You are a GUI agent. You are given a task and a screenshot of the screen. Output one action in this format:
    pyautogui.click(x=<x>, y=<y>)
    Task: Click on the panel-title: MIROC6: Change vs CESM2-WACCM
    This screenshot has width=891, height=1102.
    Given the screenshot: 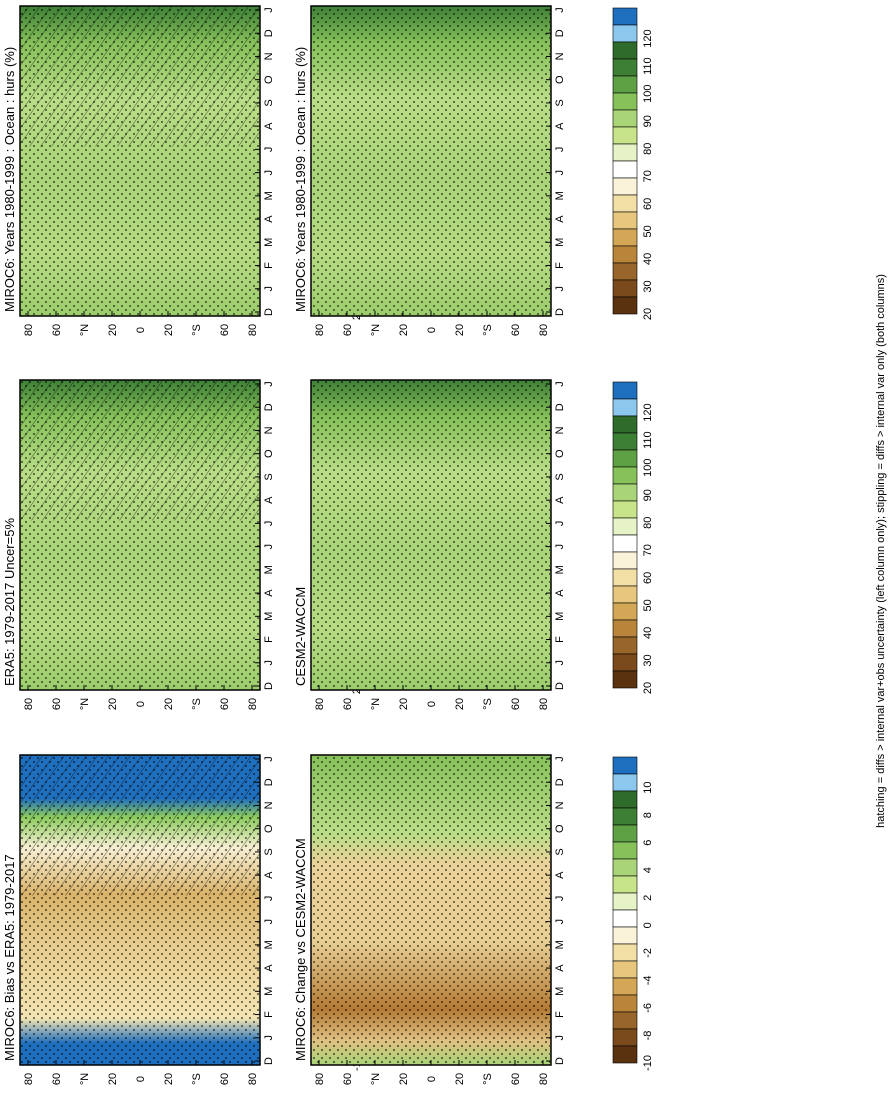 What is the action you would take?
    pyautogui.click(x=300, y=949)
    